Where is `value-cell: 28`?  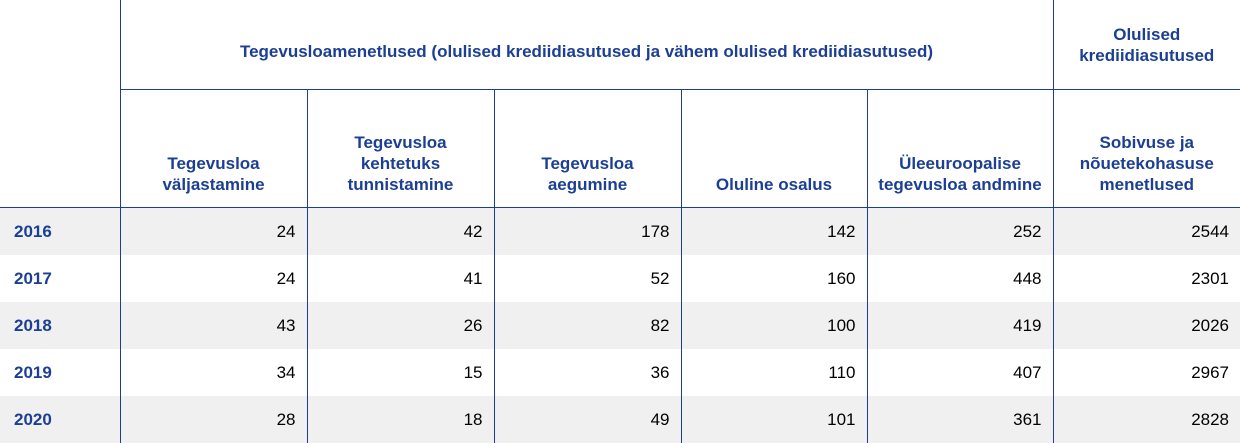
value-cell: 28 is located at coordinates (213, 419).